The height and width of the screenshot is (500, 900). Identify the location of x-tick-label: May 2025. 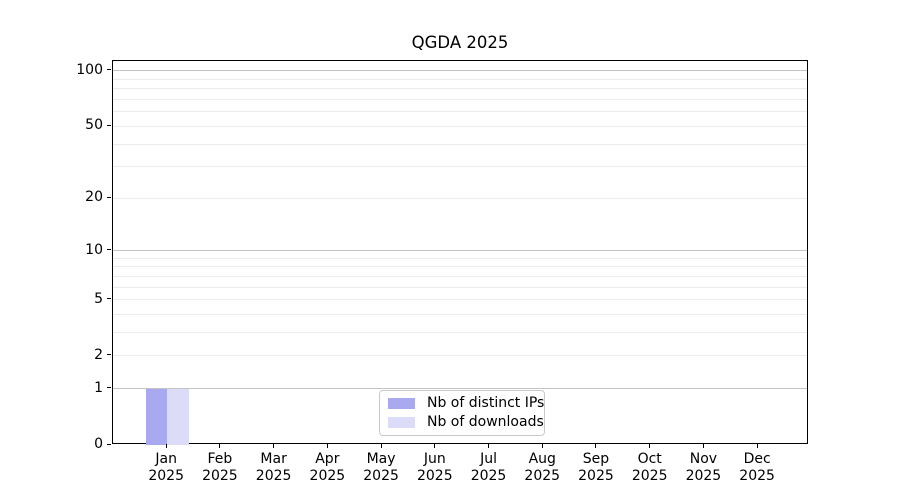
(381, 467).